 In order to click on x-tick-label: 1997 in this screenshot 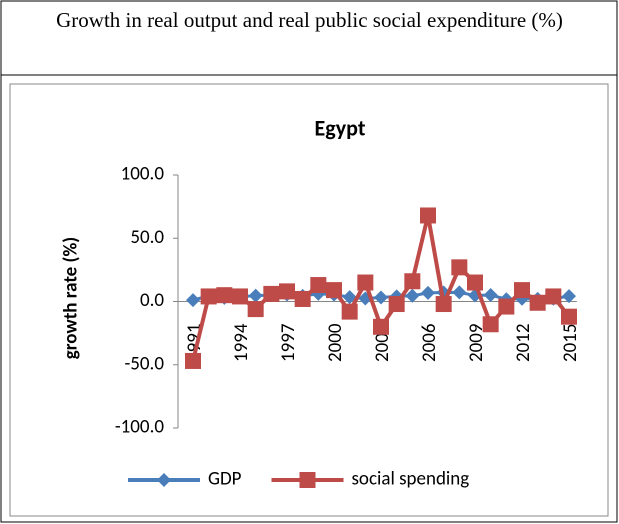, I will do `click(288, 342)`.